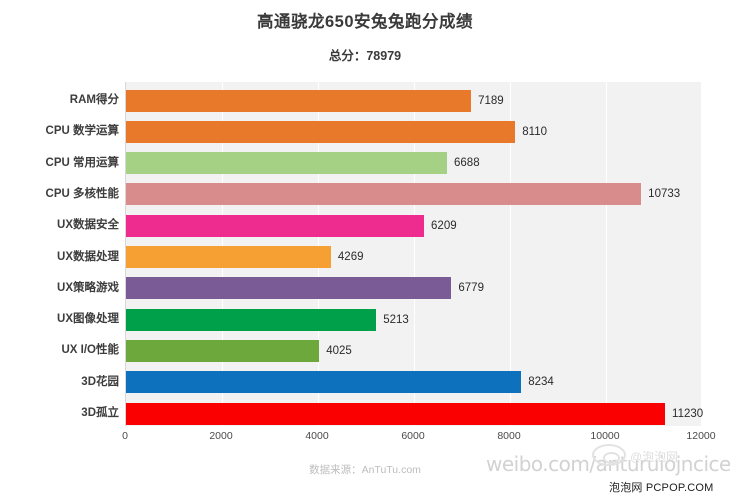 This screenshot has width=730, height=498. What do you see at coordinates (491, 100) in the screenshot?
I see `bar-value-label: 7189` at bounding box center [491, 100].